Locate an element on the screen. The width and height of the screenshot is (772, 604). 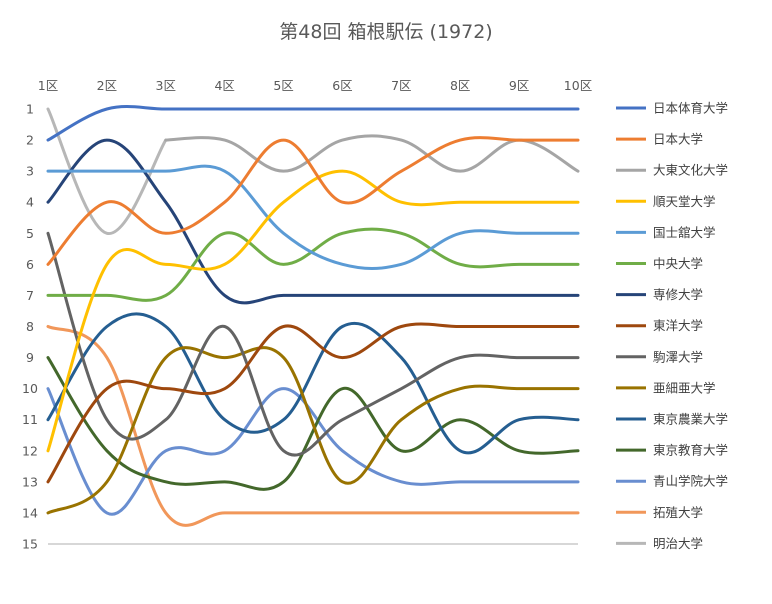
x-tick-label: 9区 is located at coordinates (519, 85).